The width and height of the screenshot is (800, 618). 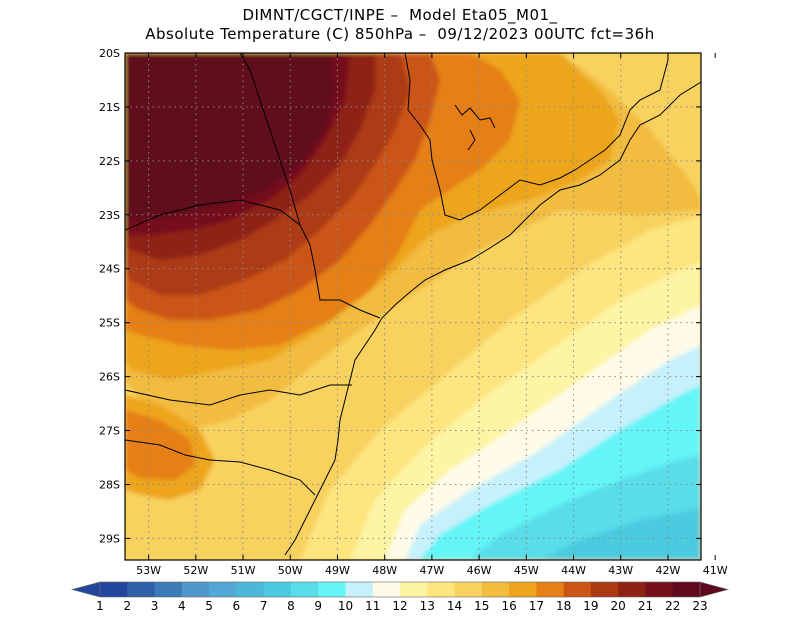 What do you see at coordinates (195, 570) in the screenshot?
I see `lon-tick-label: 52W` at bounding box center [195, 570].